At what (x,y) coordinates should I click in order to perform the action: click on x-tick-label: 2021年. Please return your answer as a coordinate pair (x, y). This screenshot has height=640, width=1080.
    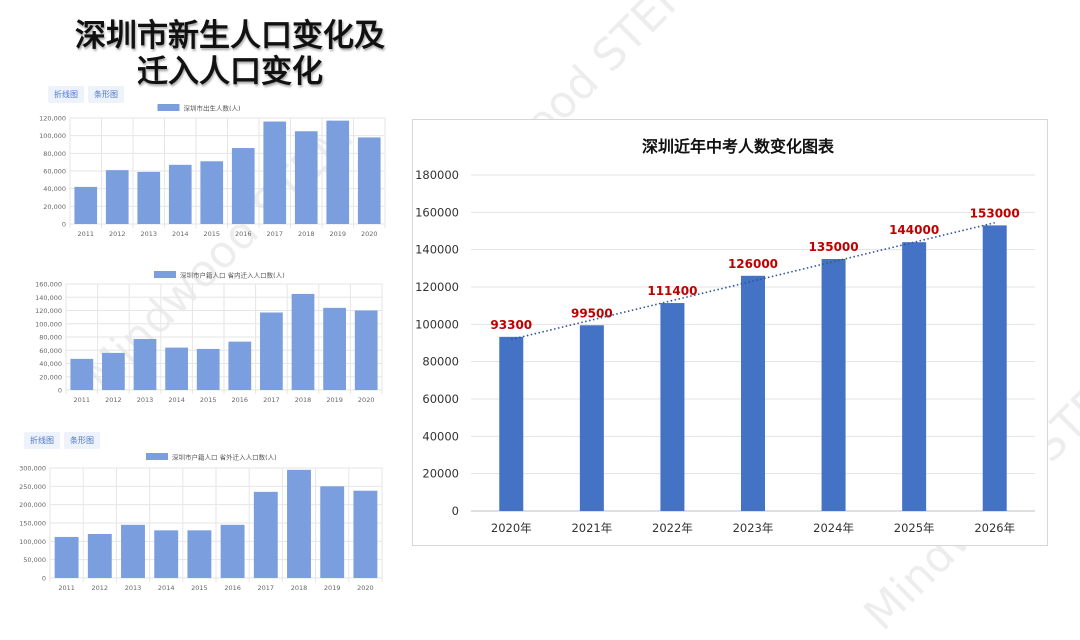
    Looking at the image, I should click on (591, 528).